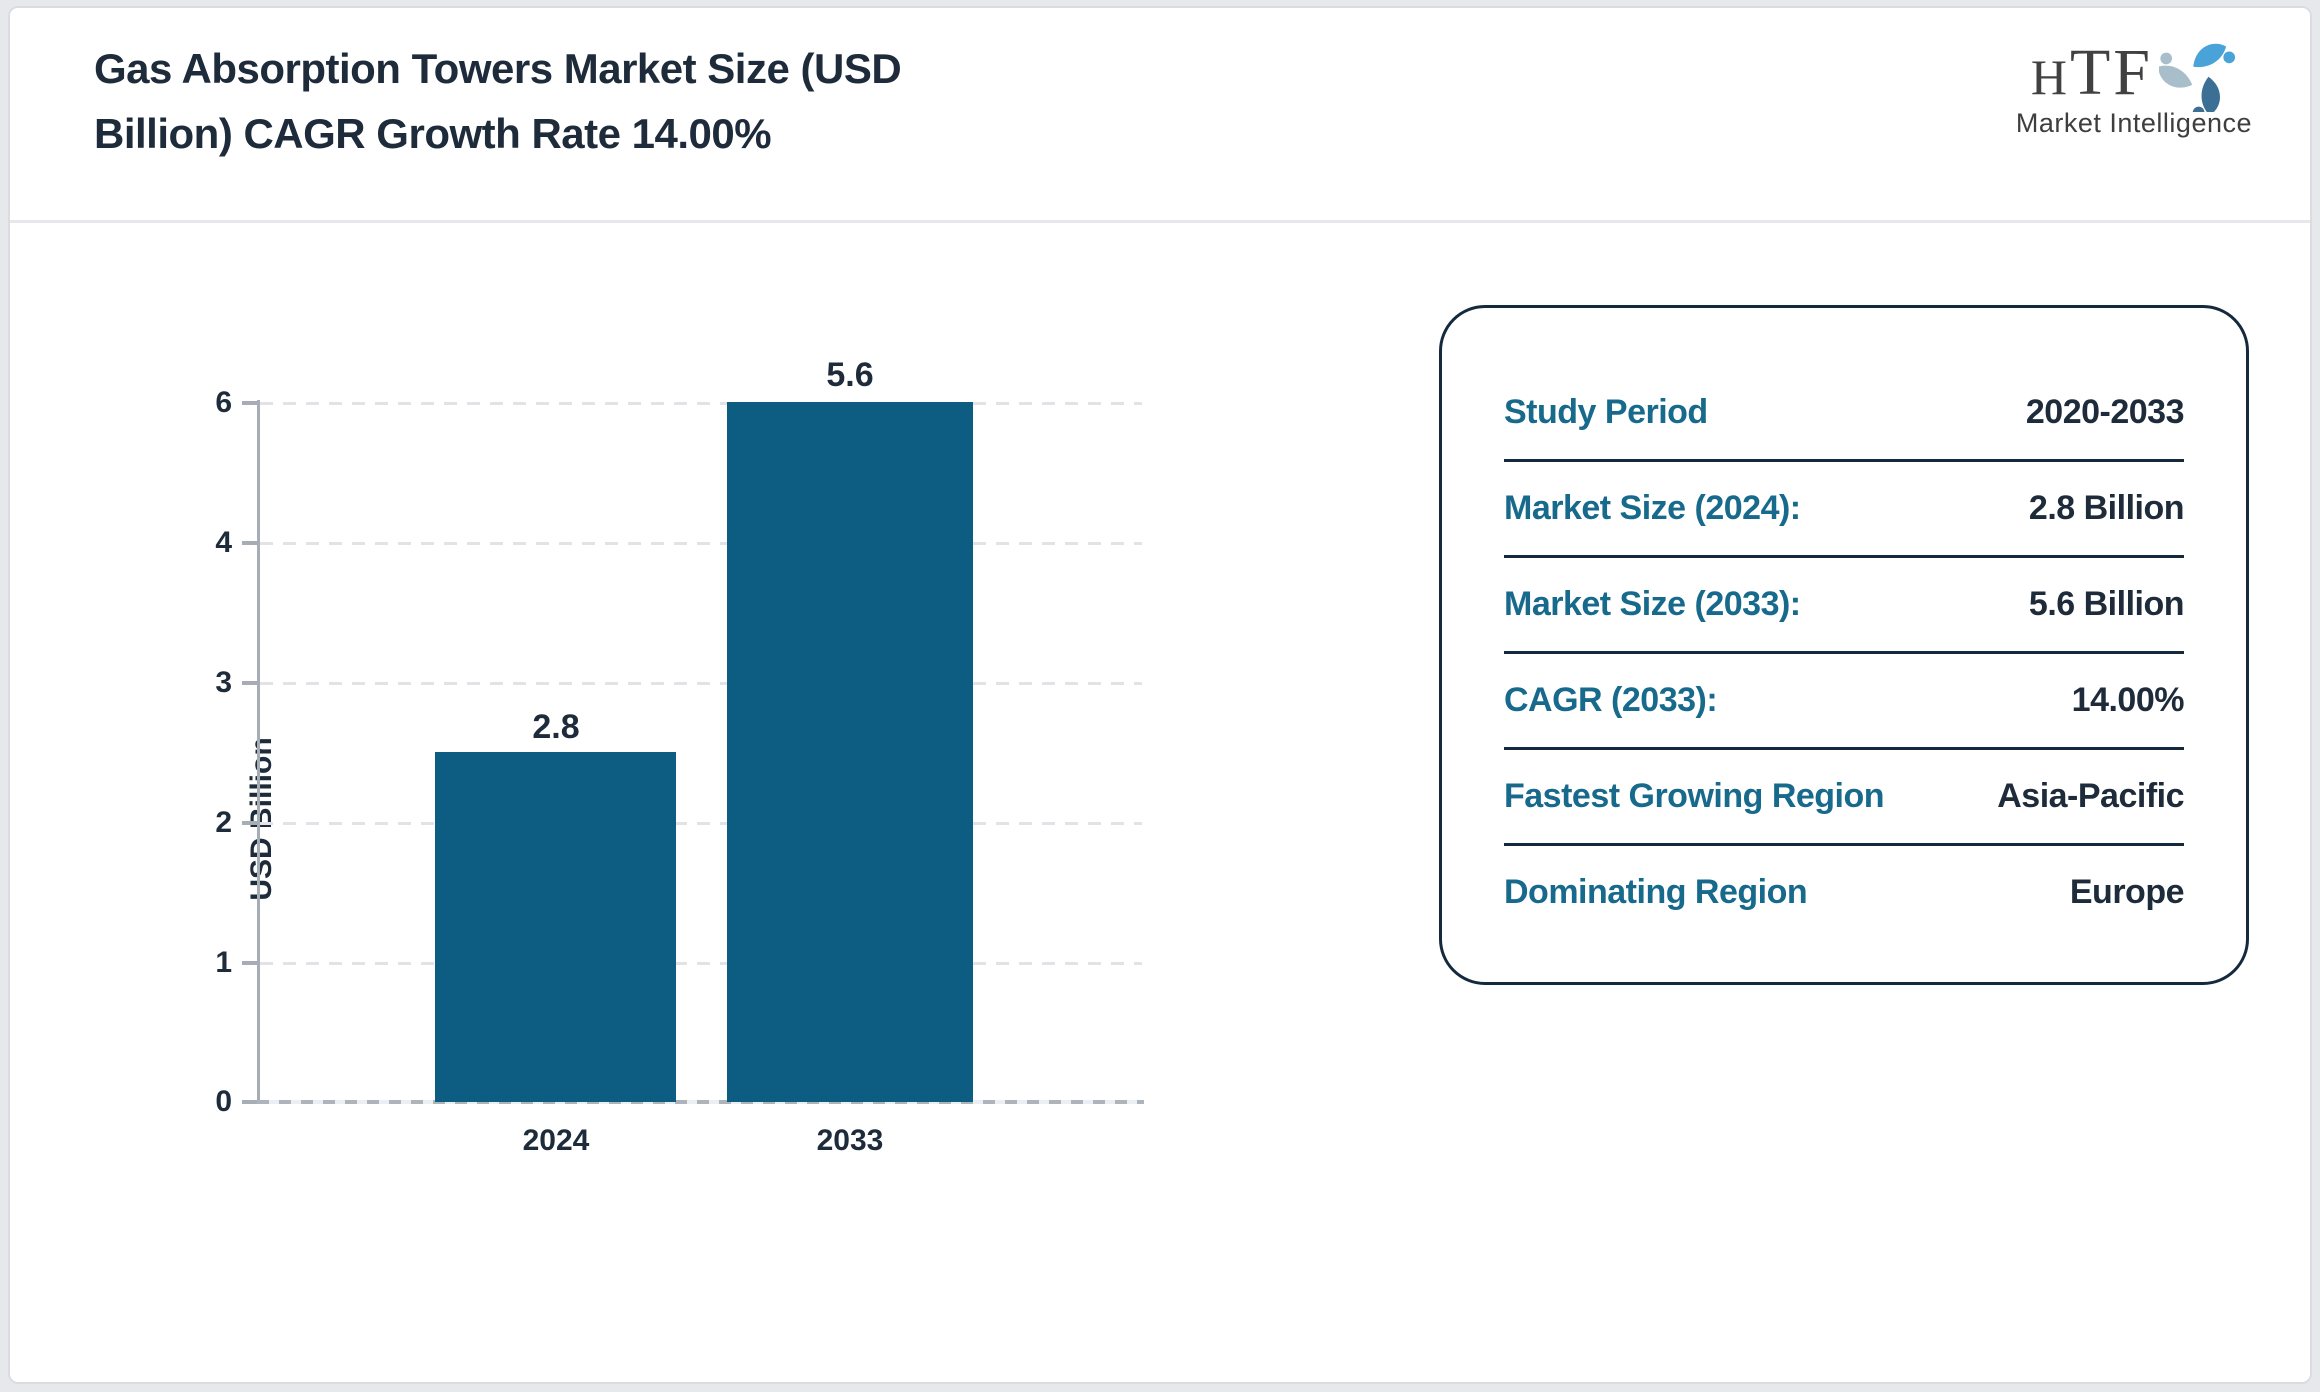 The height and width of the screenshot is (1392, 2320). Describe the element at coordinates (2105, 412) in the screenshot. I see `summary-value: 2020-2033` at that location.